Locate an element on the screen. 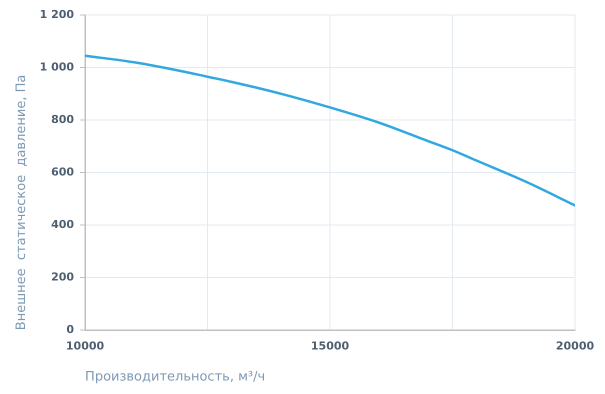 This screenshot has height=394, width=605. y-tick-label: 400 is located at coordinates (62, 224).